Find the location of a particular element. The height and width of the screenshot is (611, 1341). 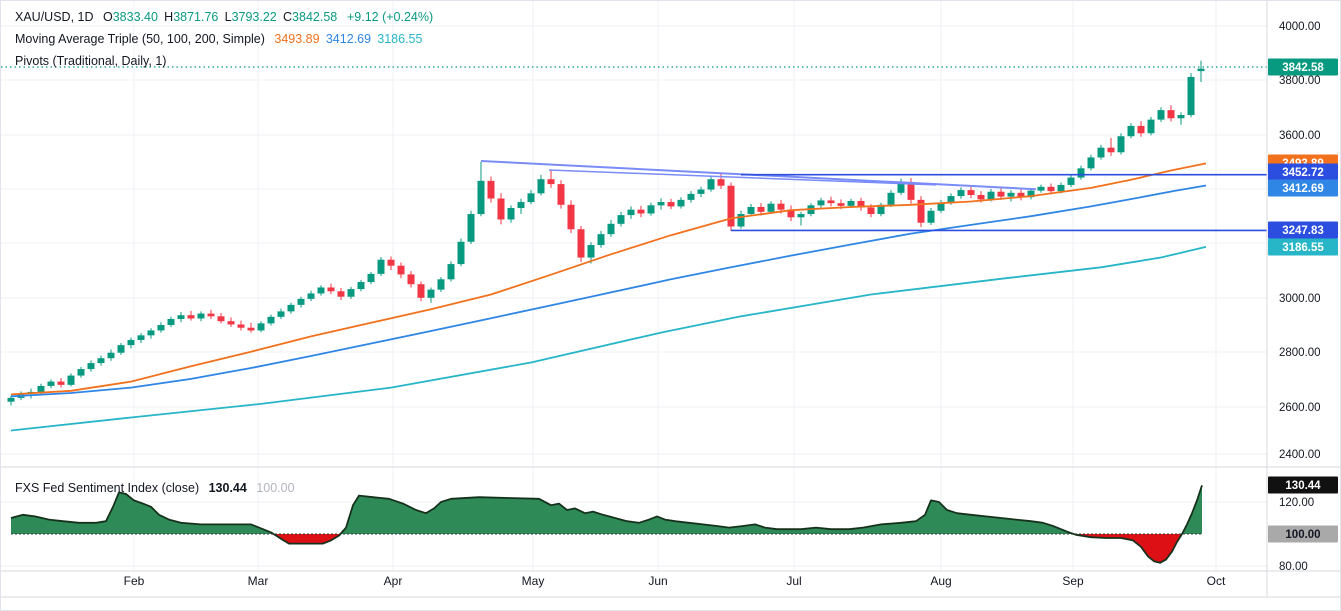

svg-text: 3842.58 is located at coordinates (1303, 68).